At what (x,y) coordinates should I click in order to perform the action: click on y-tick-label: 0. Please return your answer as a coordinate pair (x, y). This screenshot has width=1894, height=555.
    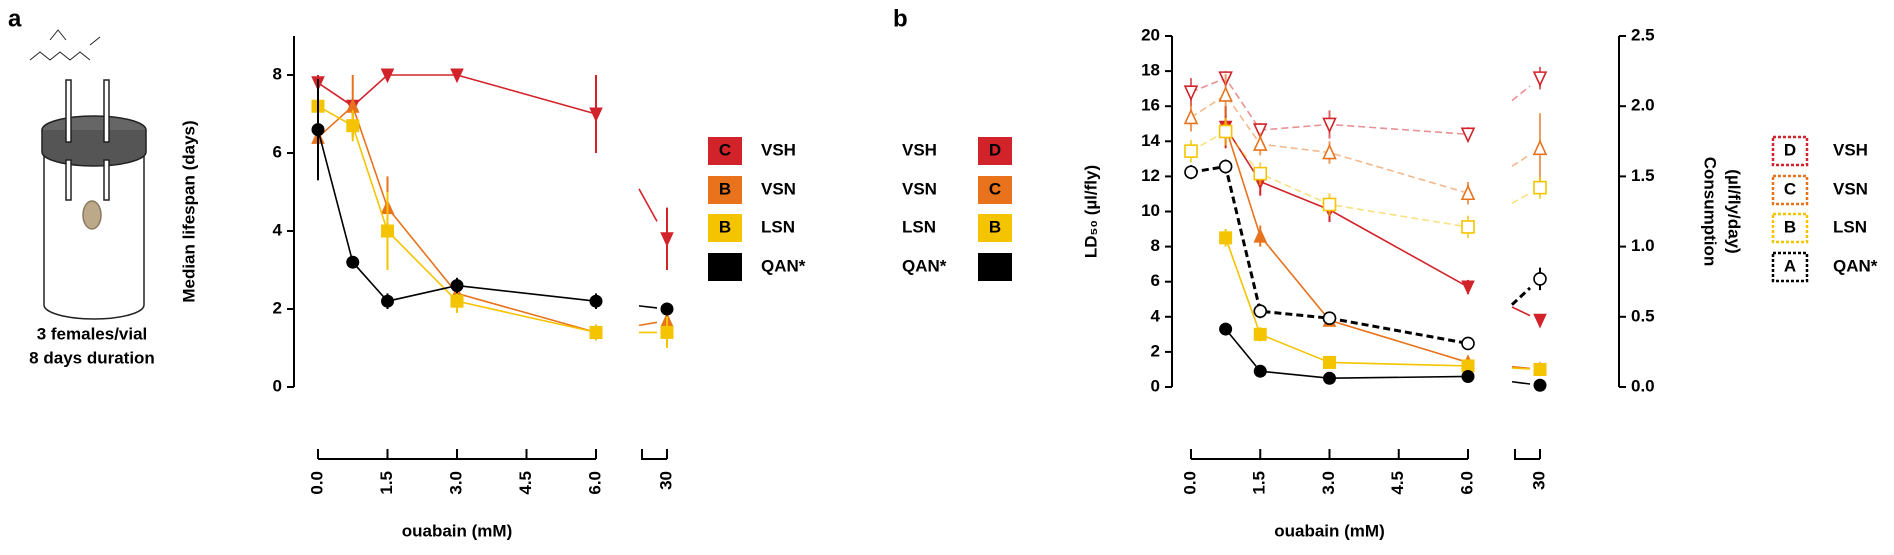
    Looking at the image, I should click on (1155, 385).